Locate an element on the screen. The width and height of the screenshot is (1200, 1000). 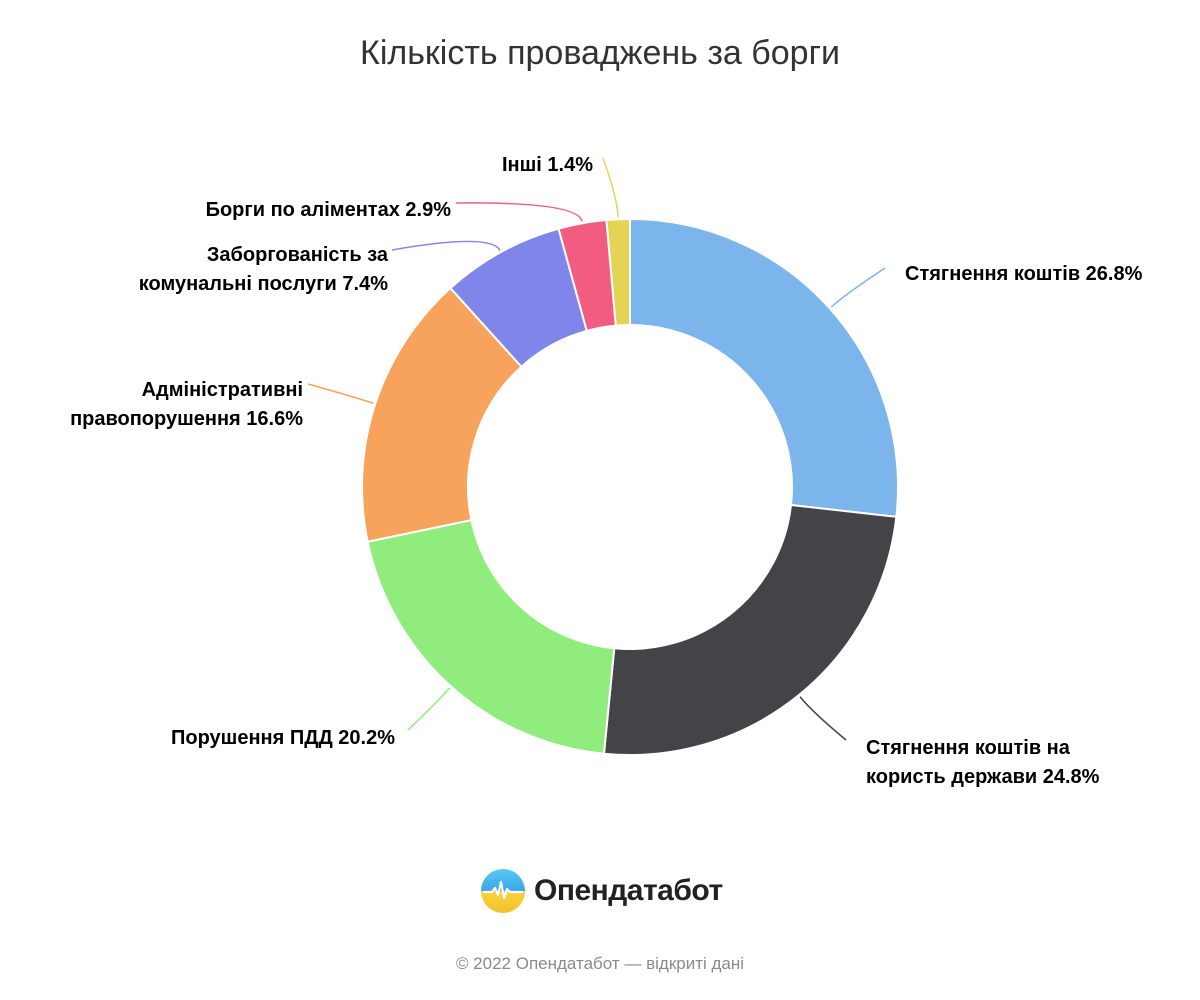
slice-label-line: Заборгованість за is located at coordinates (298, 255).